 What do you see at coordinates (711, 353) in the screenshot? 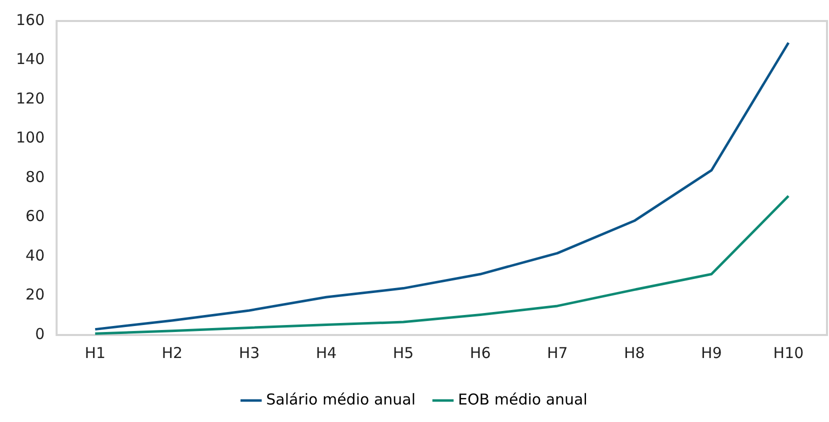
I see `x-tick-label: H9` at bounding box center [711, 353].